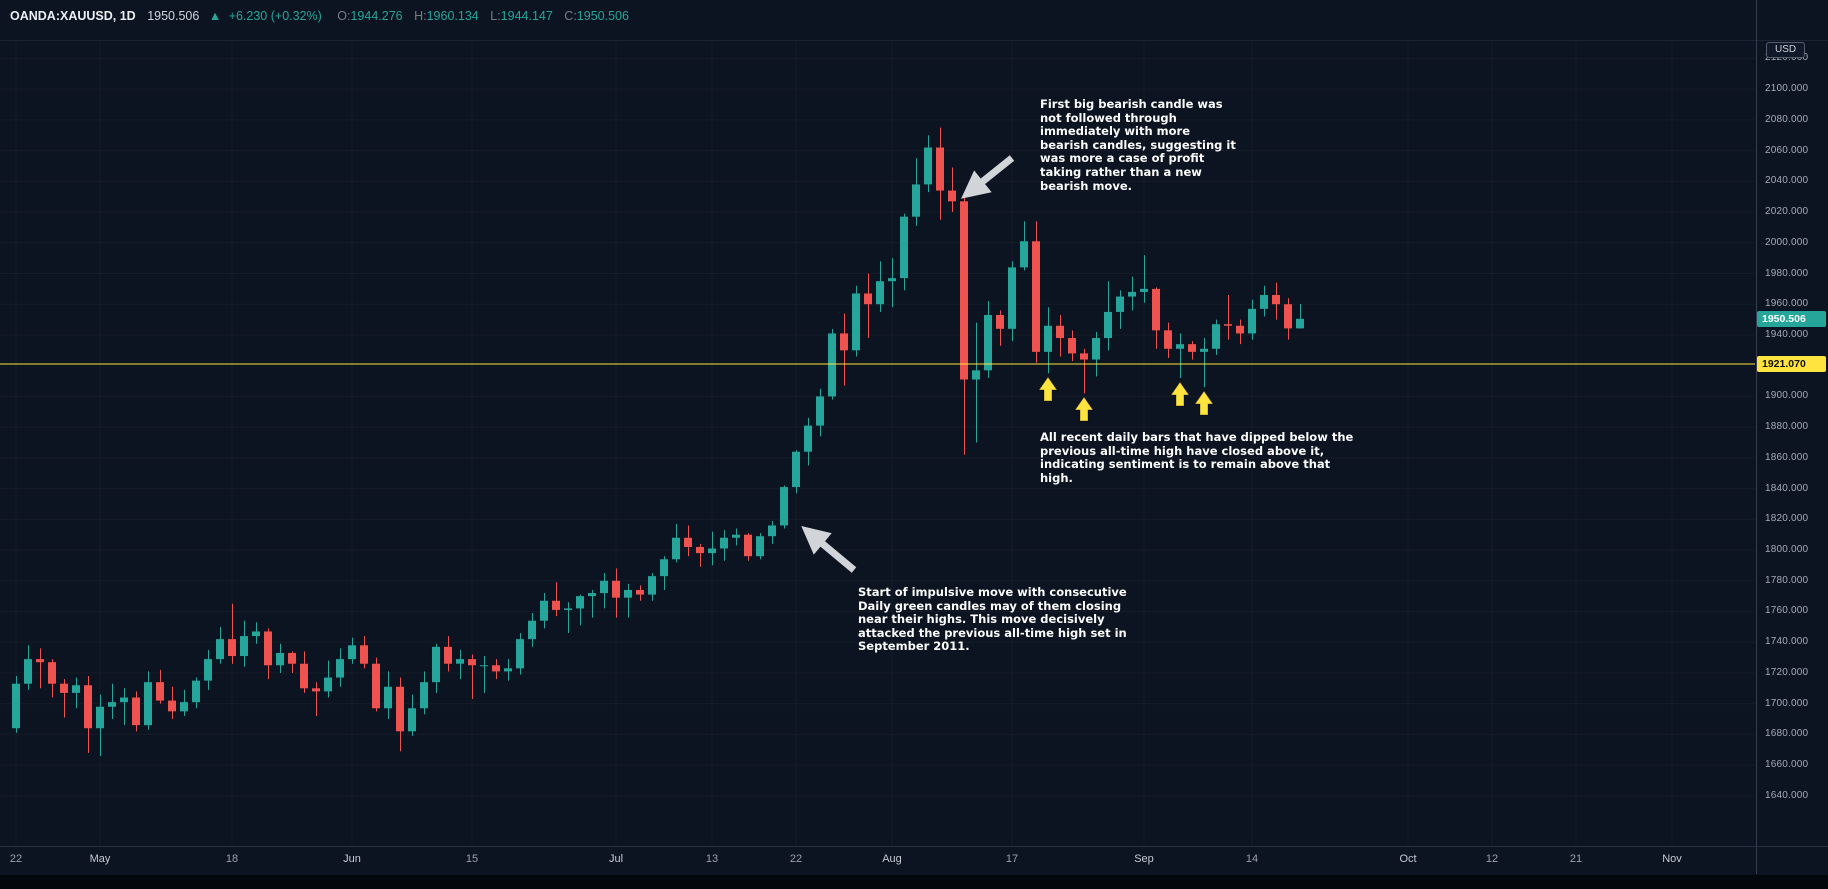  Describe the element at coordinates (1787, 611) in the screenshot. I see `price-tick-label: 1760.000` at that location.